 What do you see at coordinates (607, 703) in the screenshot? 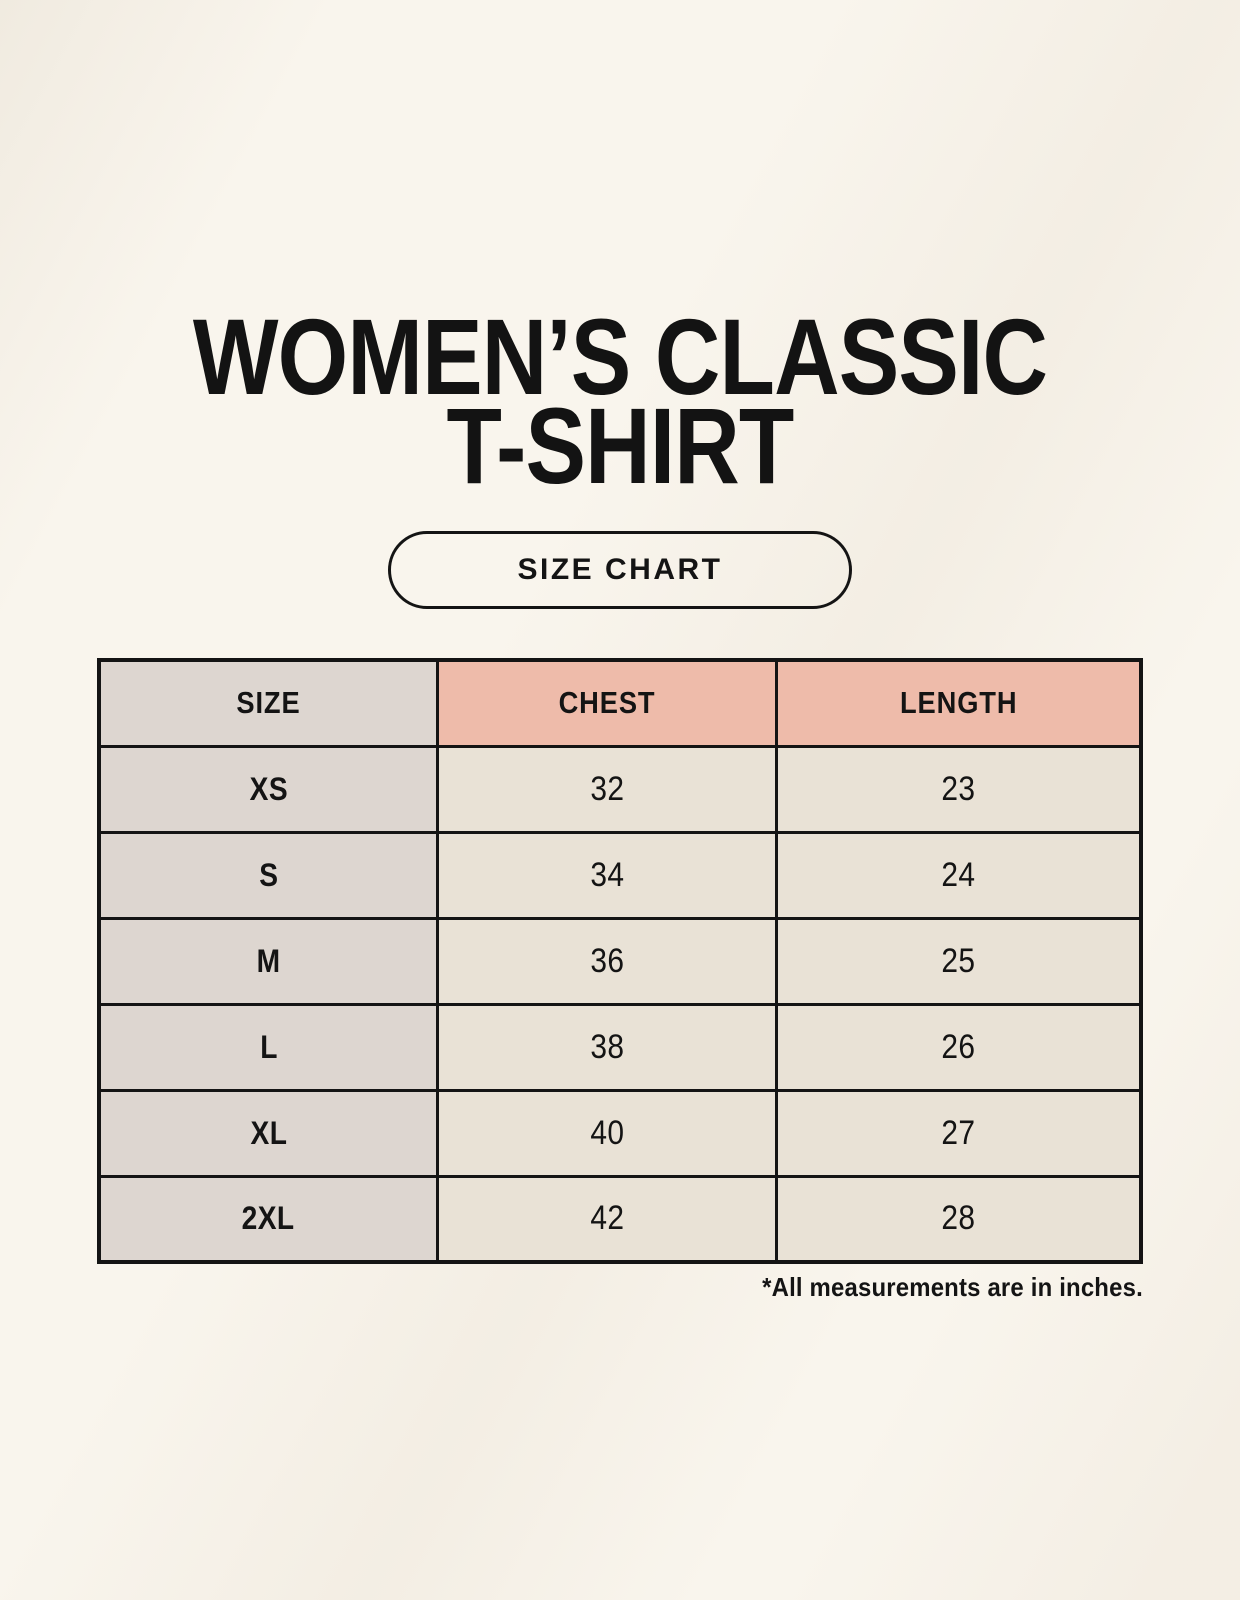
I see `column-header-chest: CHEST` at bounding box center [607, 703].